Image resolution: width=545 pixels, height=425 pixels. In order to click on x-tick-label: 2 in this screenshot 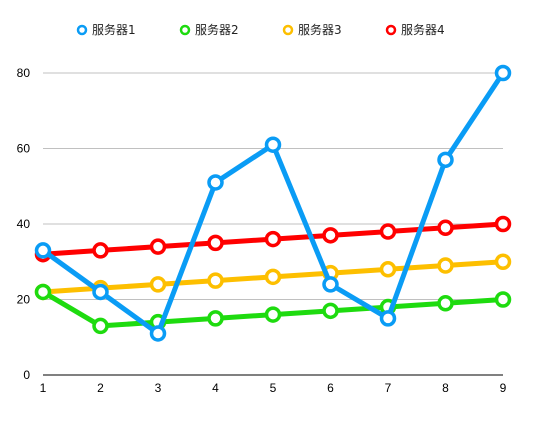, I will do `click(100, 388)`.